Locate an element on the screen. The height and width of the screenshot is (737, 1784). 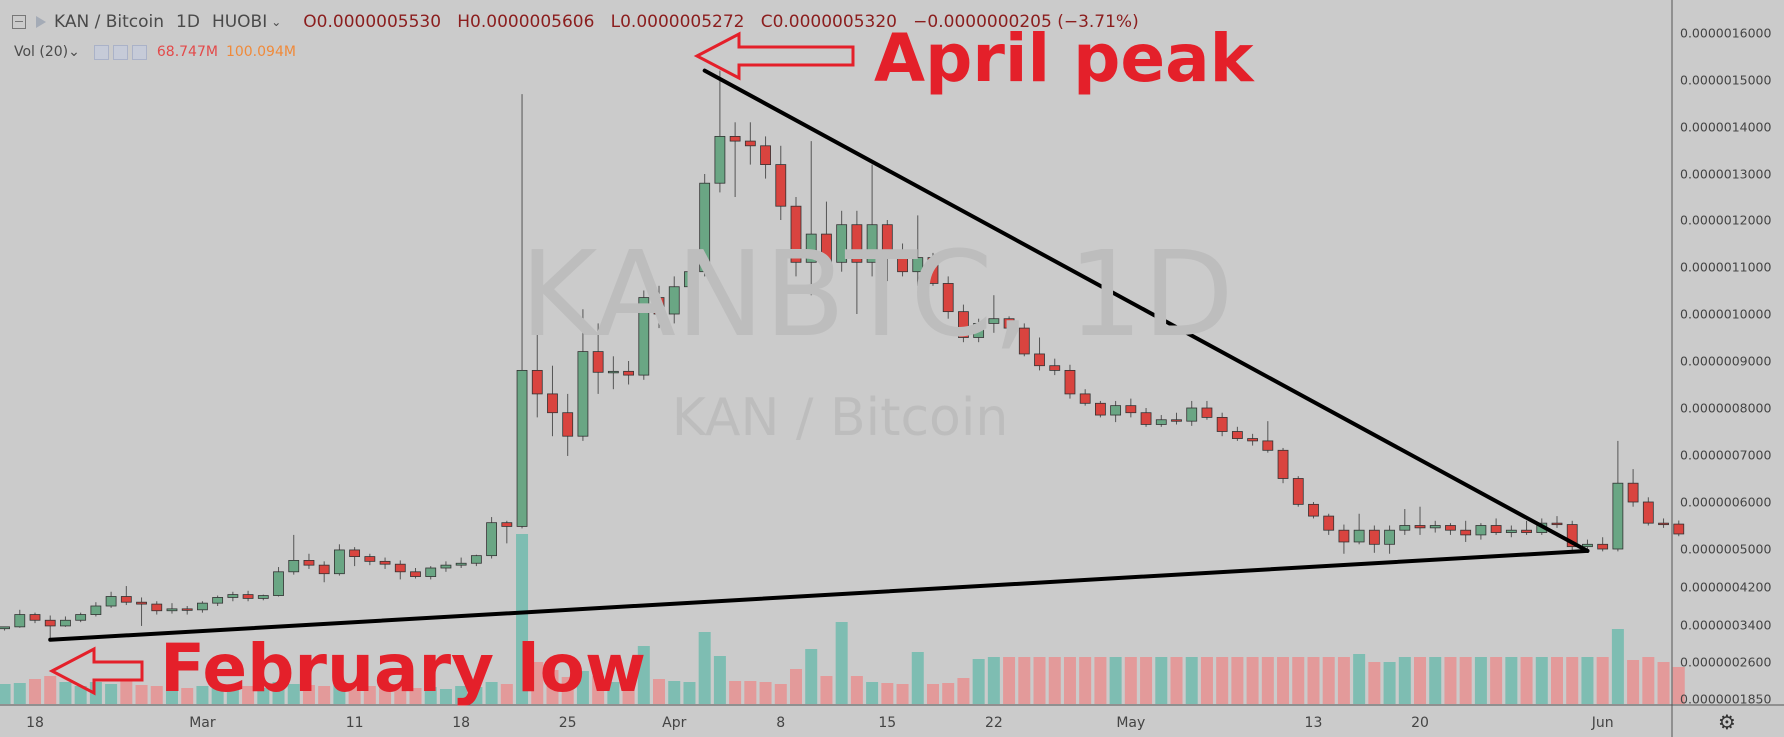
volume-indicator-label: Vol (20) is located at coordinates (41, 52).